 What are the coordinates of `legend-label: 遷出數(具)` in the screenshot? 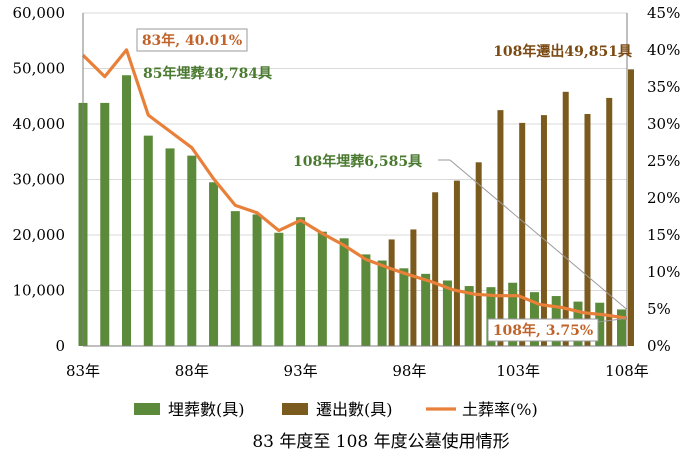 It's located at (354, 409).